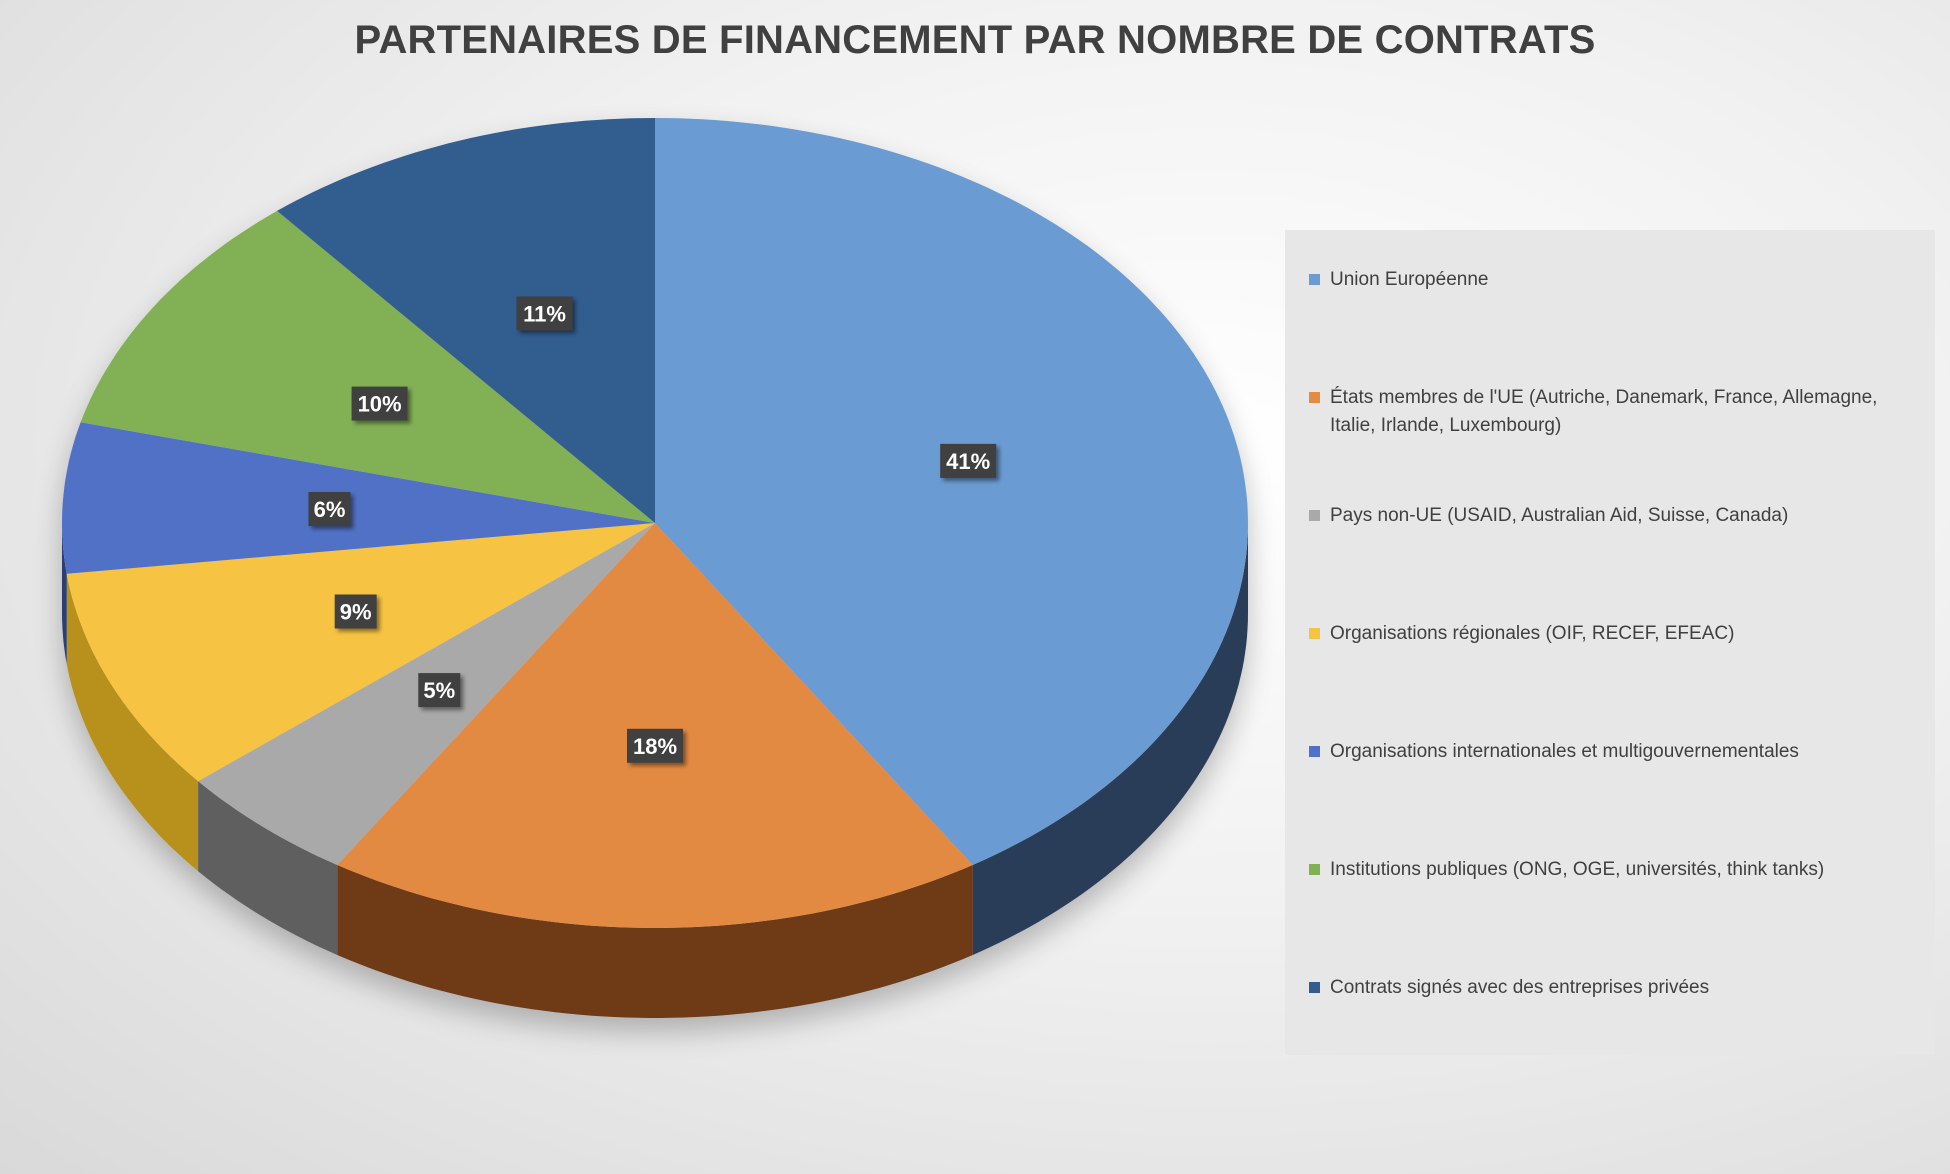 The image size is (1950, 1174). I want to click on data-label-2: 5%, so click(439, 690).